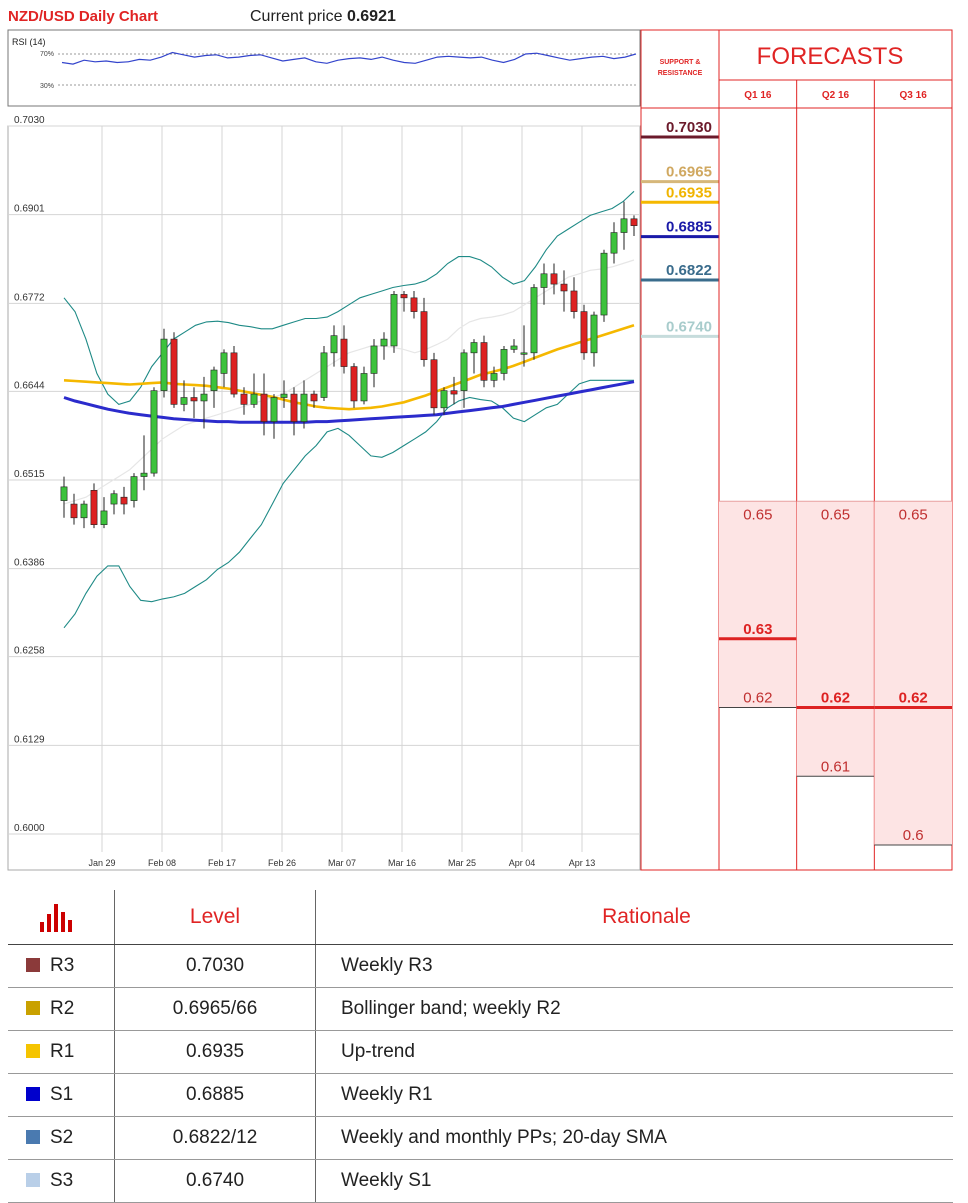 This screenshot has height=1203, width=968. What do you see at coordinates (348, 504) in the screenshot?
I see `bollinger-lower-line` at bounding box center [348, 504].